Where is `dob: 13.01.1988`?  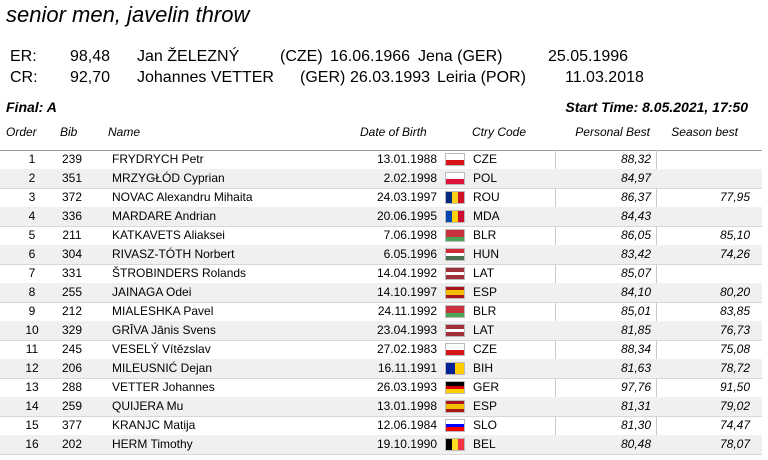
dob: 13.01.1988 is located at coordinates (406, 159).